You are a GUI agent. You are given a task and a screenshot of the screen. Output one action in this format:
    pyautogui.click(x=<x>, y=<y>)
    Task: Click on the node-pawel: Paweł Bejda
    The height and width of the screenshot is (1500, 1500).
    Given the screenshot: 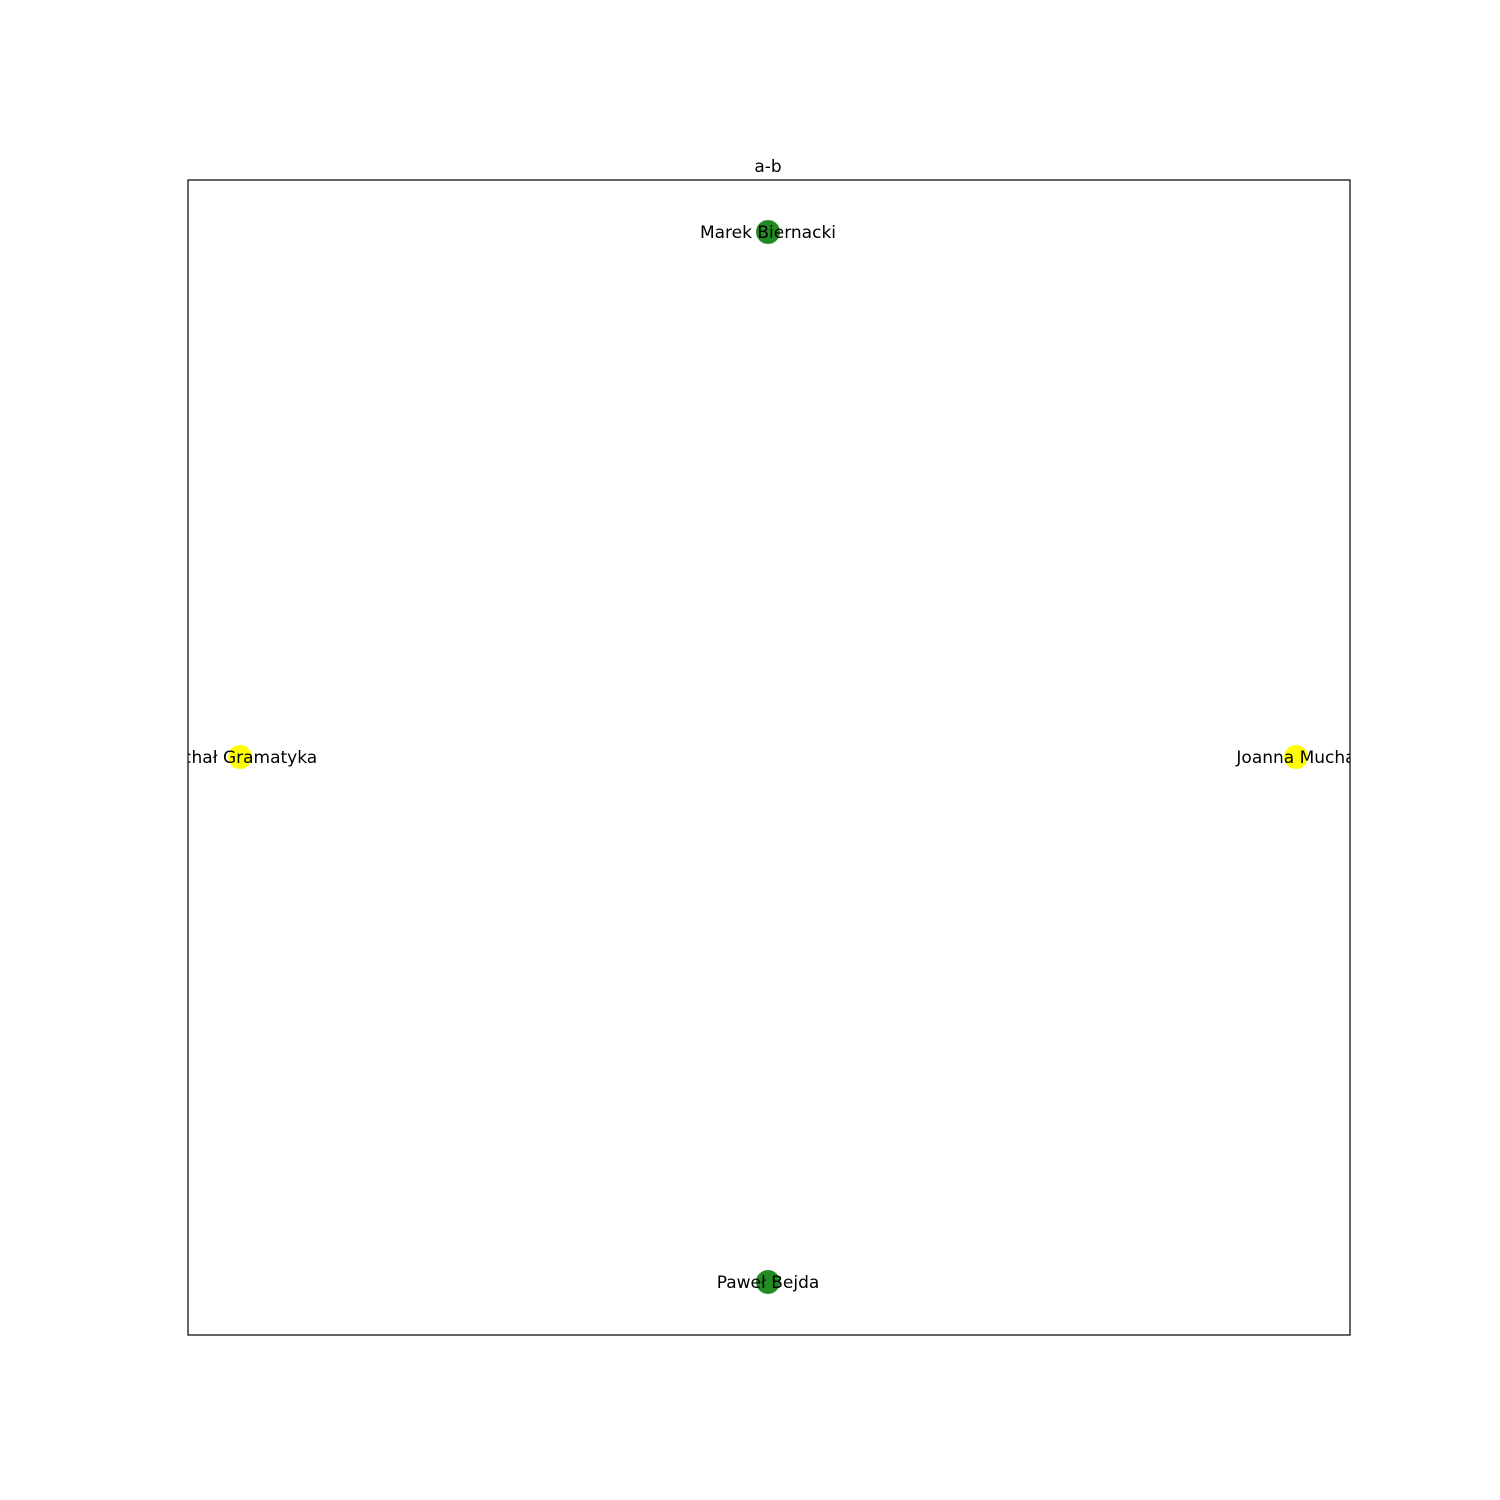 What is the action you would take?
    pyautogui.click(x=768, y=1282)
    